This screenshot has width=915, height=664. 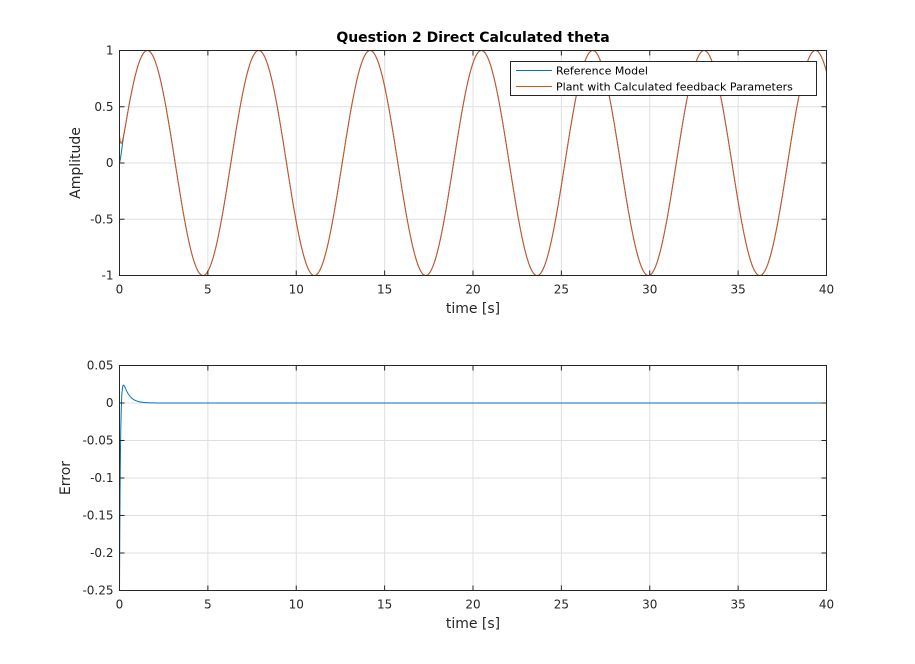 I want to click on bottom-x-tick-label: 20, so click(x=472, y=605).